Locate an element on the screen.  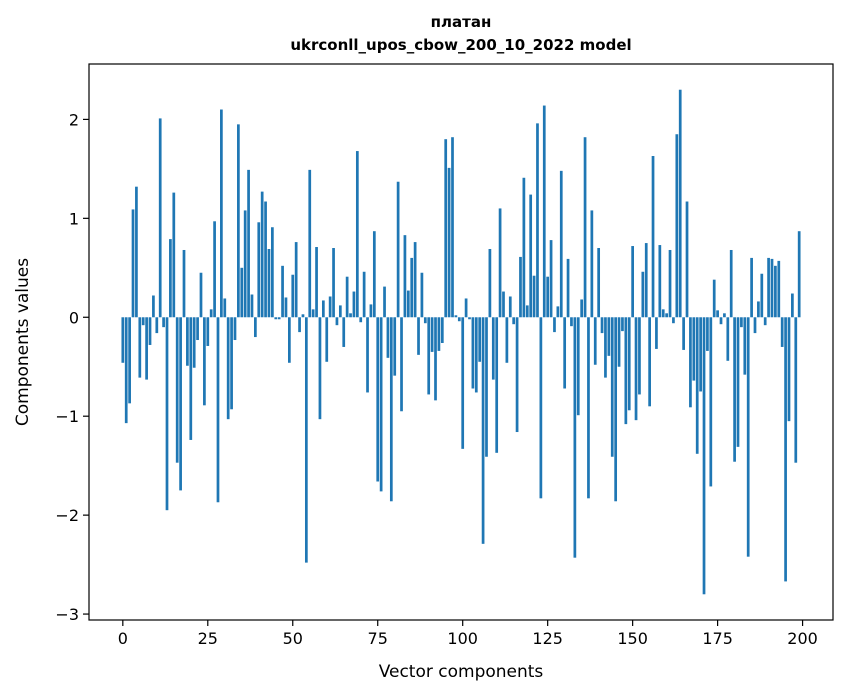
x-tick-label: 125 is located at coordinates (547, 638).